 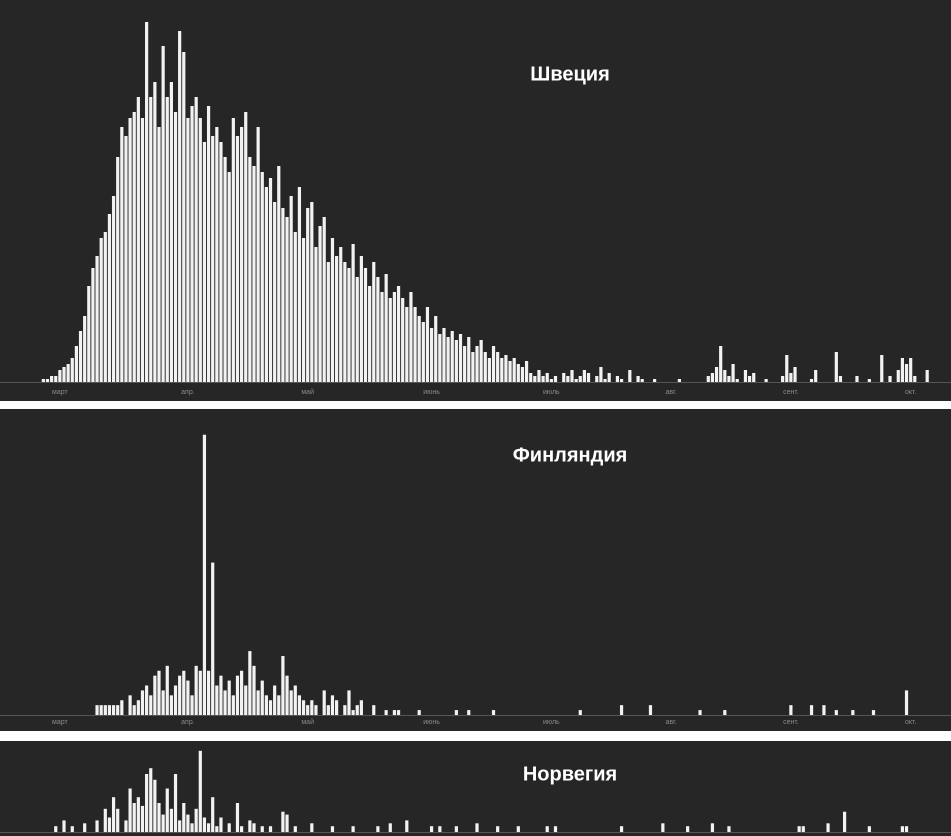 I want to click on x-tick-label: апр., so click(x=188, y=392).